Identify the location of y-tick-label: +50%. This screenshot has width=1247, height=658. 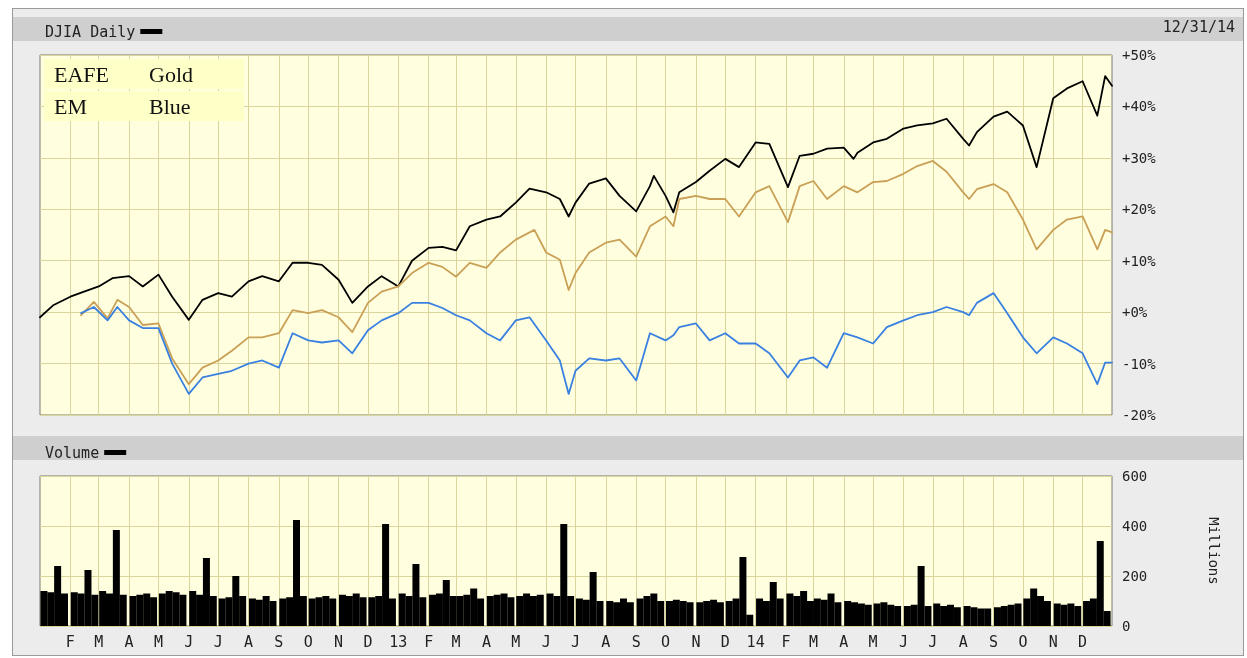
(1139, 55).